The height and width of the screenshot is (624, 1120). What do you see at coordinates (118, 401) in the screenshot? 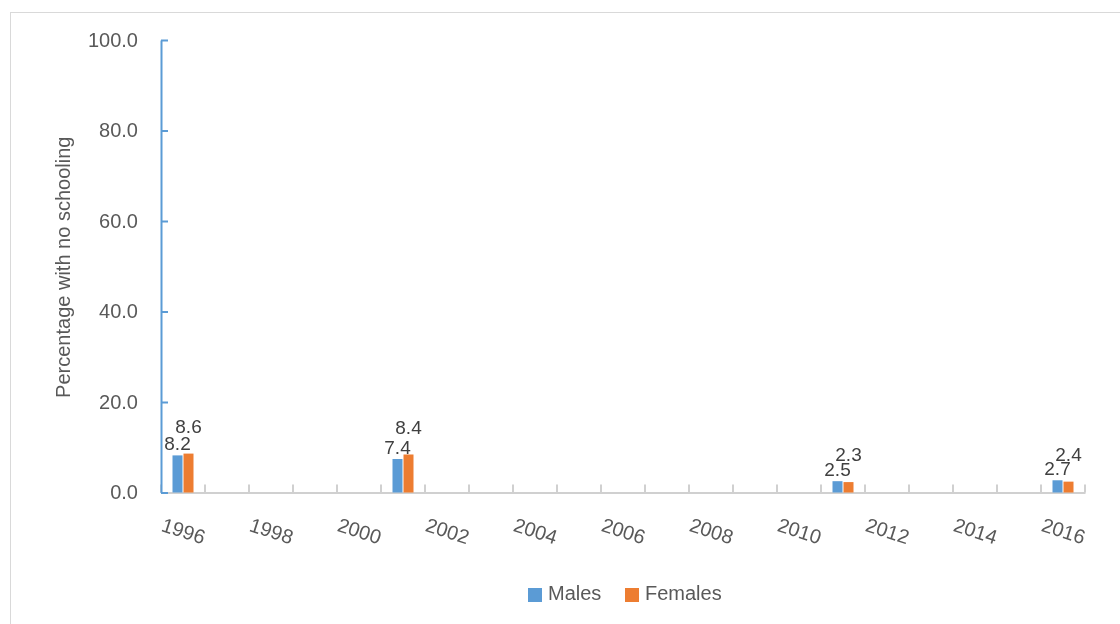
I see `y-tick-label: 20.0` at bounding box center [118, 401].